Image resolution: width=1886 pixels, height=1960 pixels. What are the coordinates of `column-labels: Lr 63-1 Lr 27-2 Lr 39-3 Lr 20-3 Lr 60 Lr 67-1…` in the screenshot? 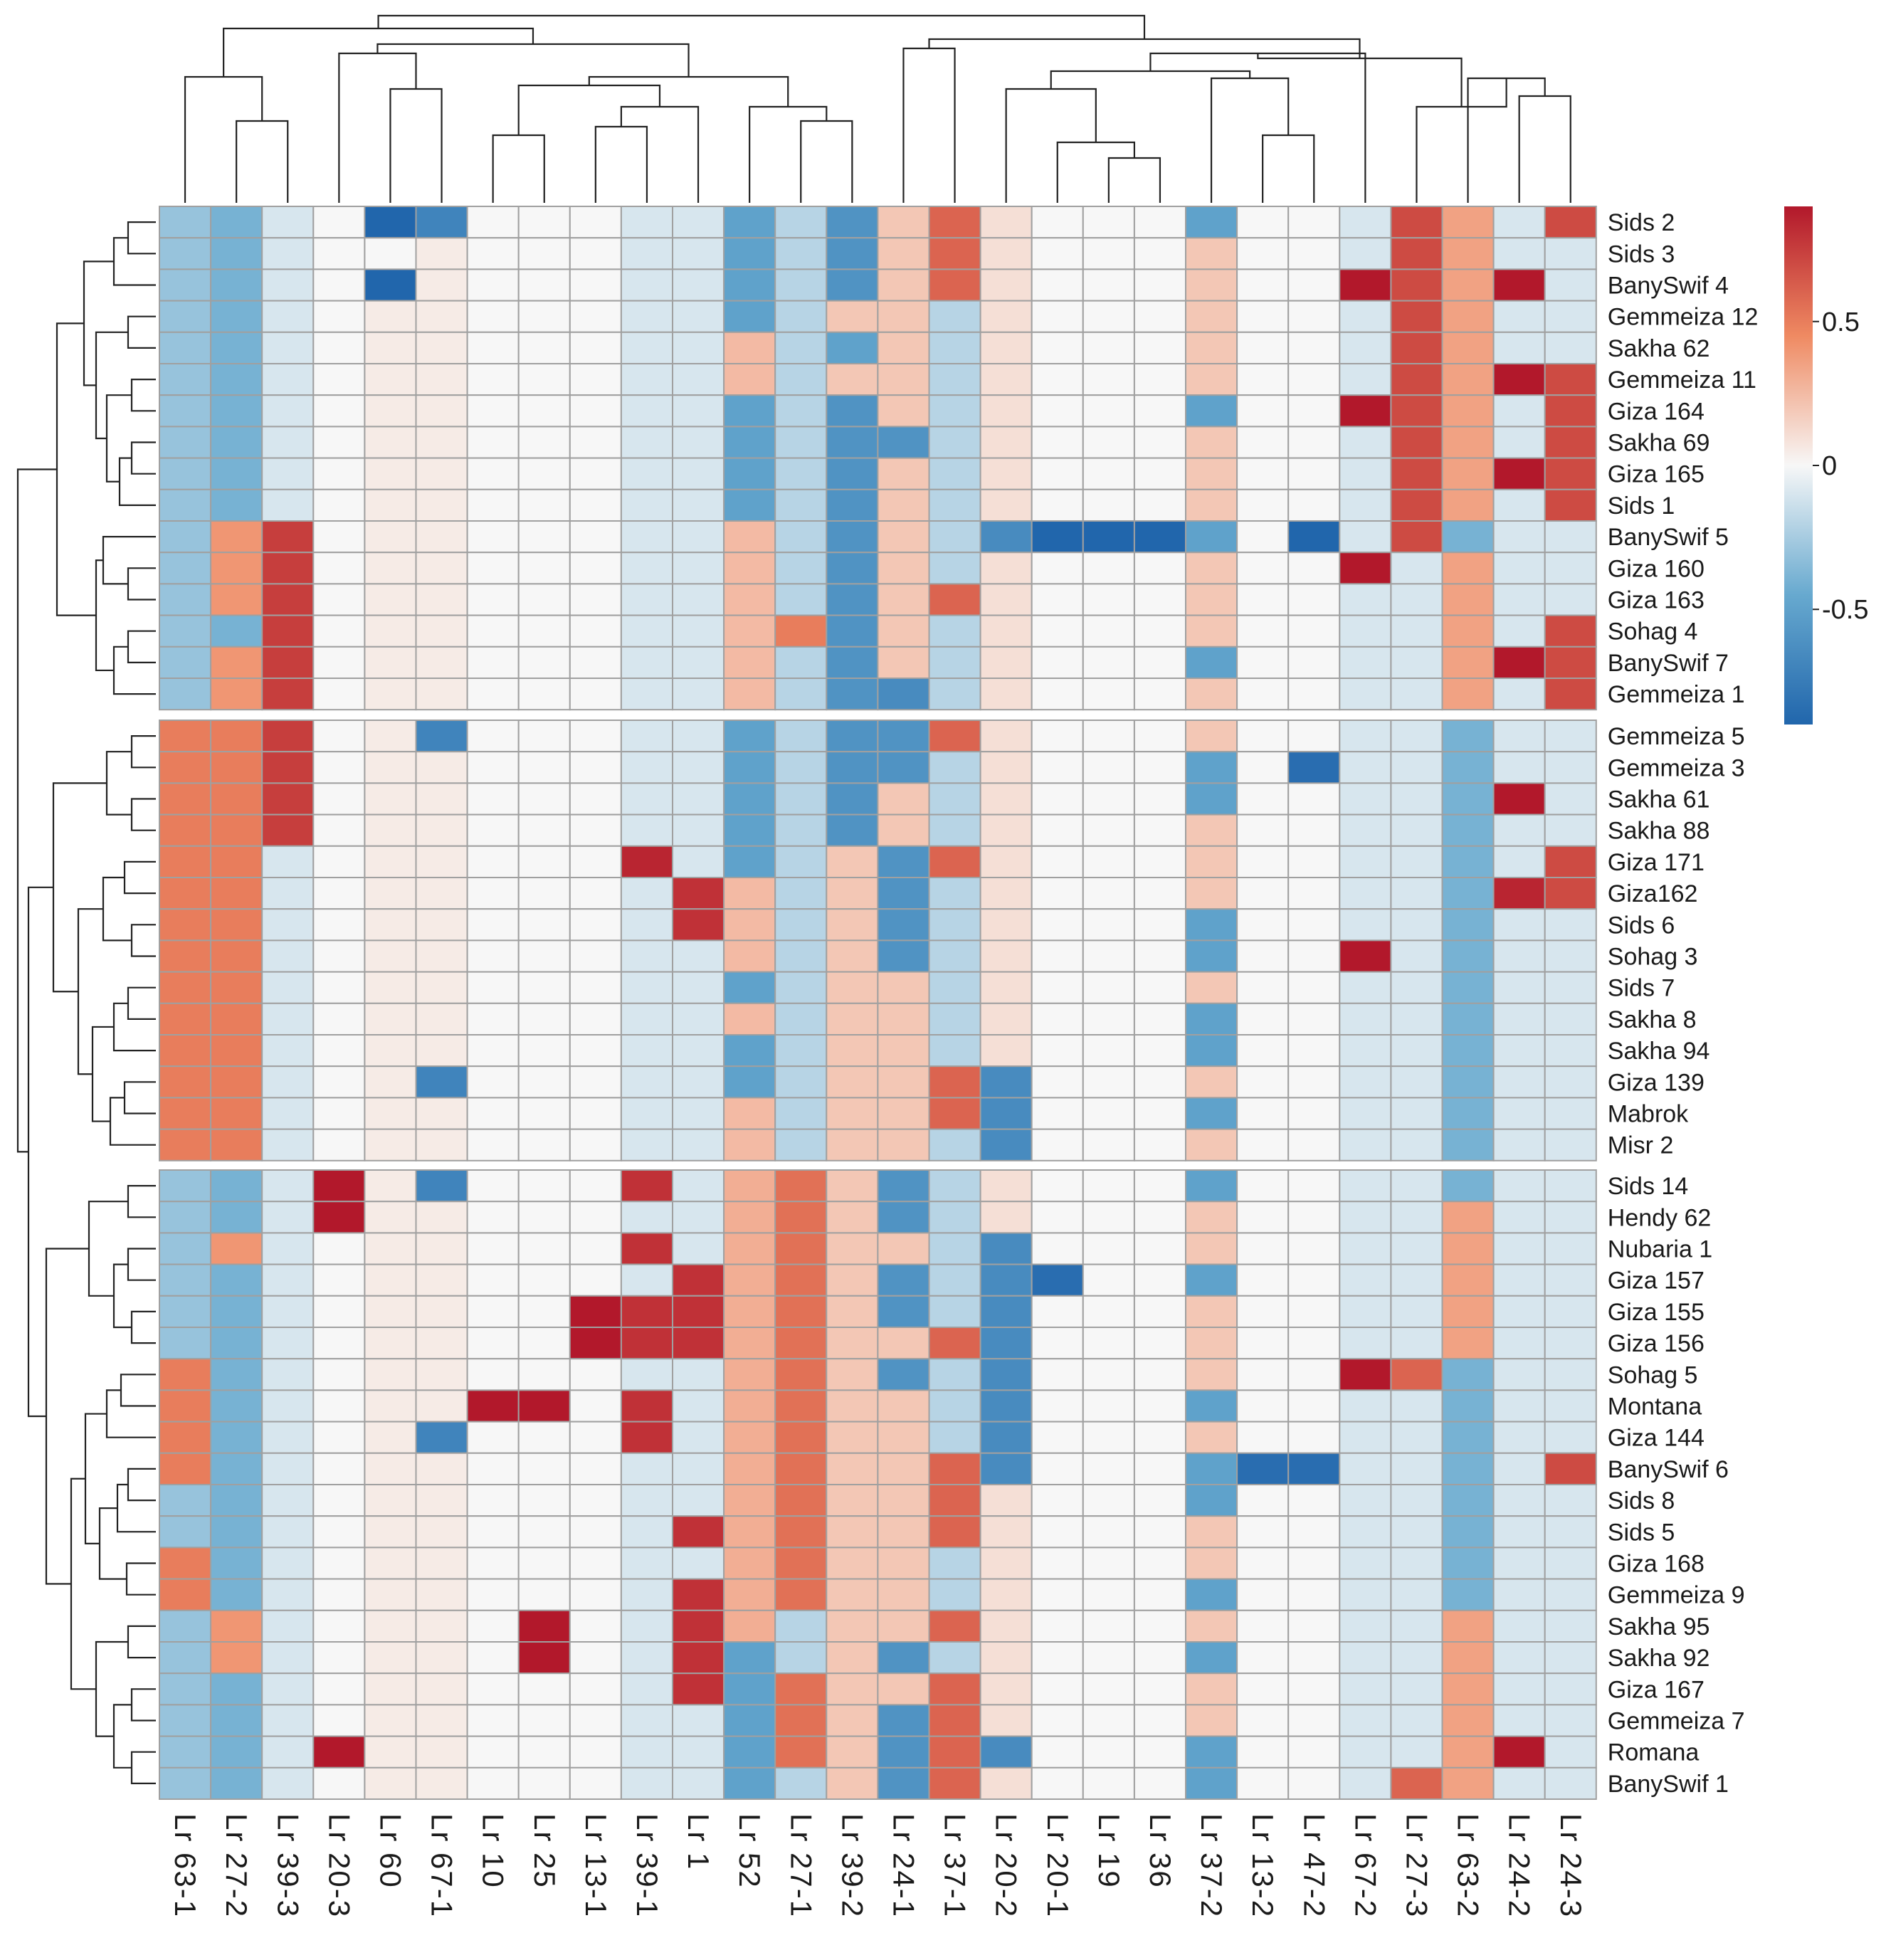 It's located at (878, 1865).